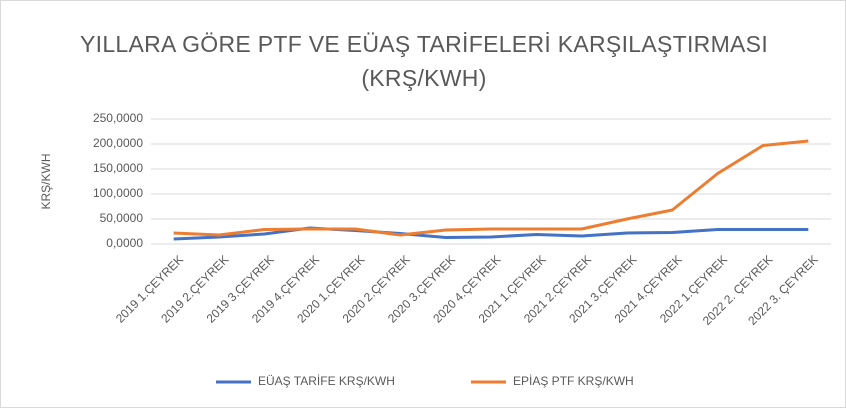  Describe the element at coordinates (326, 381) in the screenshot. I see `legend-label: EÜAŞ TARİFE KRŞ/KWH` at that location.